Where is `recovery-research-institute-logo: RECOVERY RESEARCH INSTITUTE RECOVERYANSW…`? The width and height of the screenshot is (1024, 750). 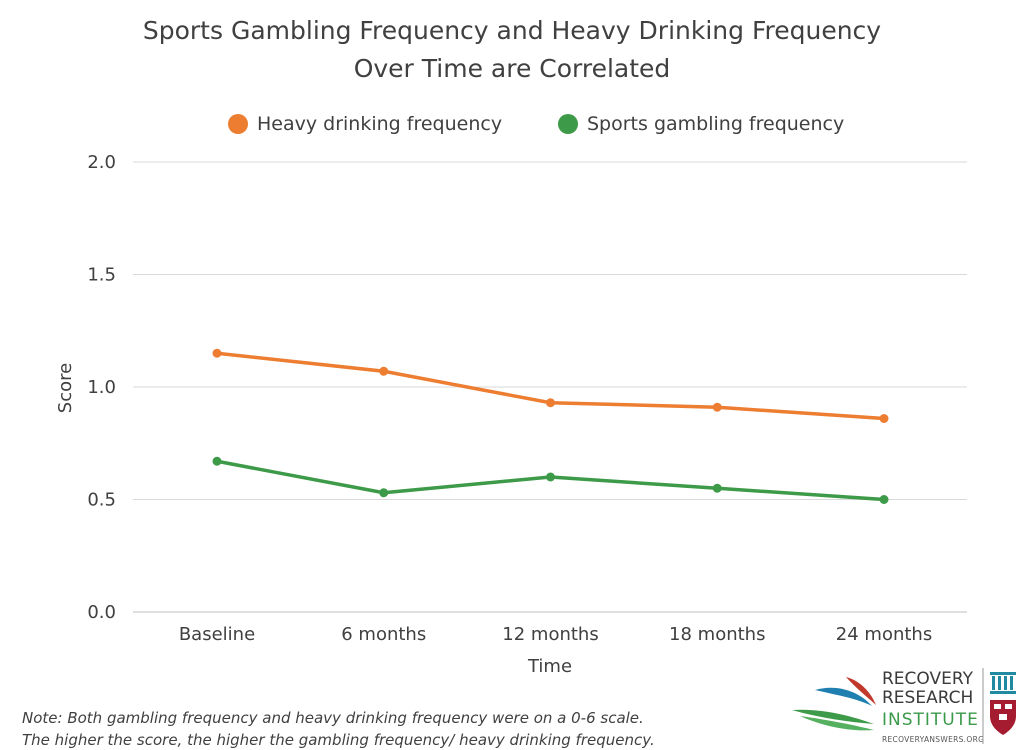
recovery-research-institute-logo: RECOVERY RESEARCH INSTITUTE RECOVERYANSW… is located at coordinates (904, 706).